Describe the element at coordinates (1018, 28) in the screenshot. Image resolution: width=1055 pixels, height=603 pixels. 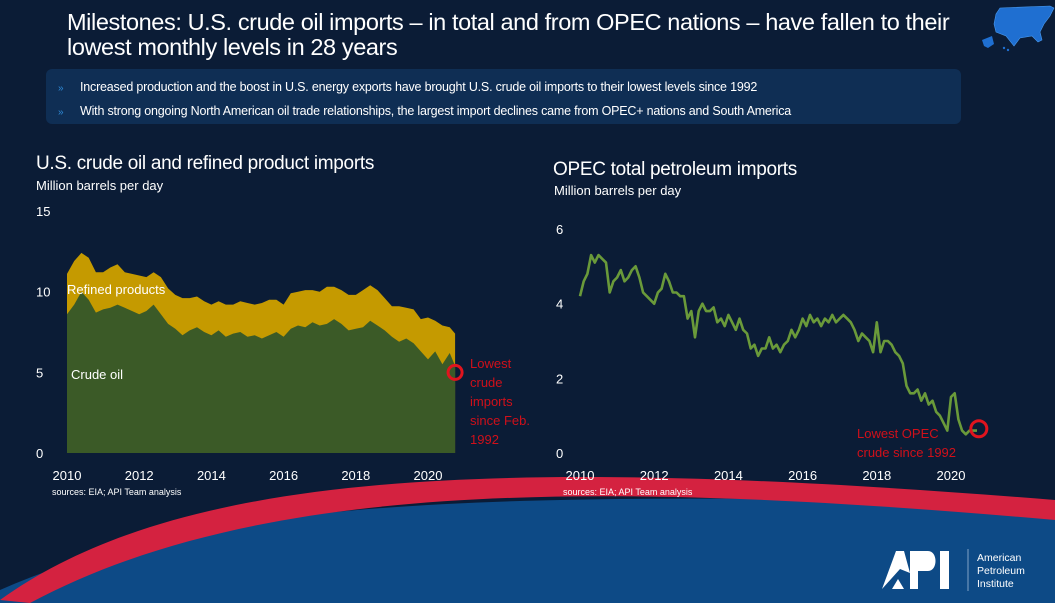
I see `us-map-icon` at that location.